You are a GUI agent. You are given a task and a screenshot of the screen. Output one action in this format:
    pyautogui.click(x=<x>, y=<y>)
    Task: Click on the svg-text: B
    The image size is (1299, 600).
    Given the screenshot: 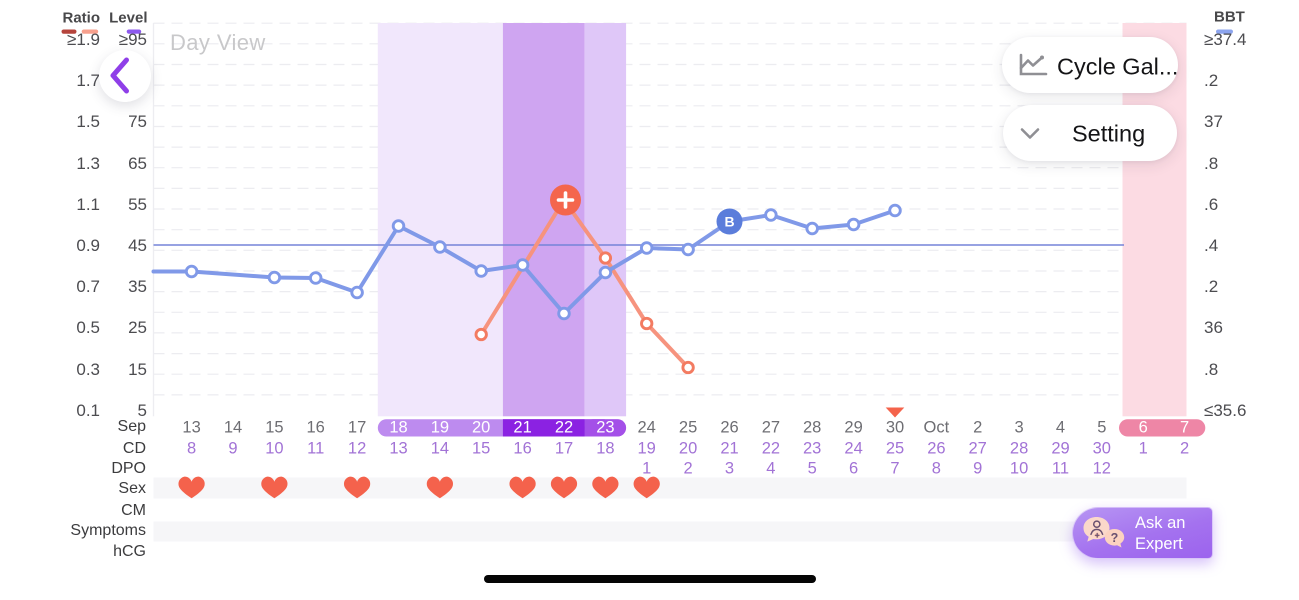 What is the action you would take?
    pyautogui.click(x=729, y=222)
    